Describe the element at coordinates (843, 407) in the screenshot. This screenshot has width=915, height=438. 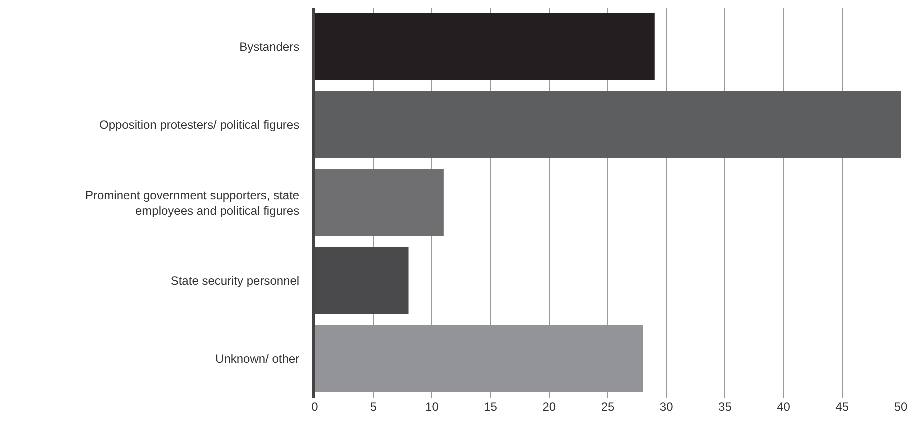
I see `x-tick-label: 45` at that location.